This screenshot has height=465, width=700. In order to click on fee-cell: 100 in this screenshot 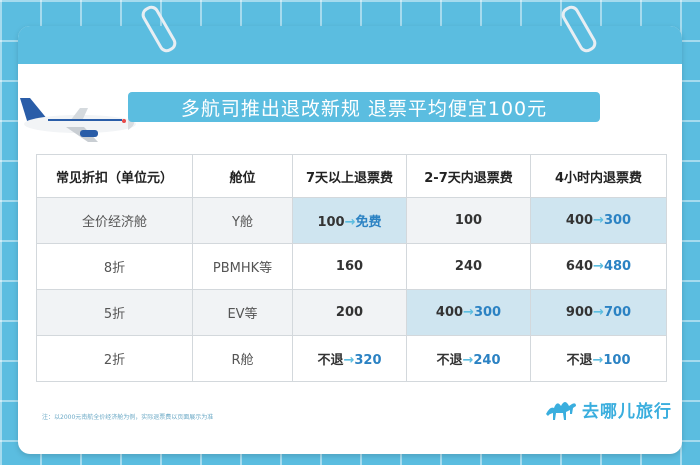, I will do `click(468, 220)`.